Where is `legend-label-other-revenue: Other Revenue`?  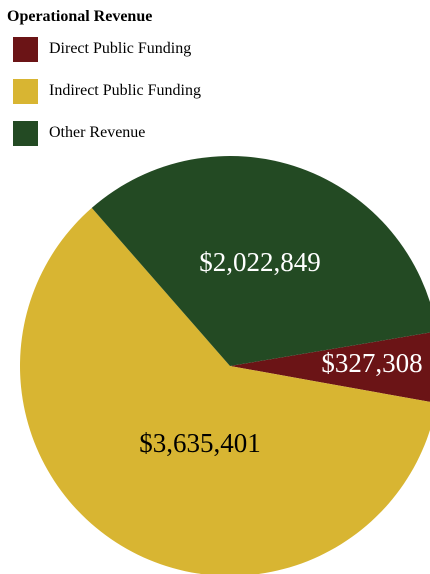 legend-label-other-revenue: Other Revenue is located at coordinates (97, 132).